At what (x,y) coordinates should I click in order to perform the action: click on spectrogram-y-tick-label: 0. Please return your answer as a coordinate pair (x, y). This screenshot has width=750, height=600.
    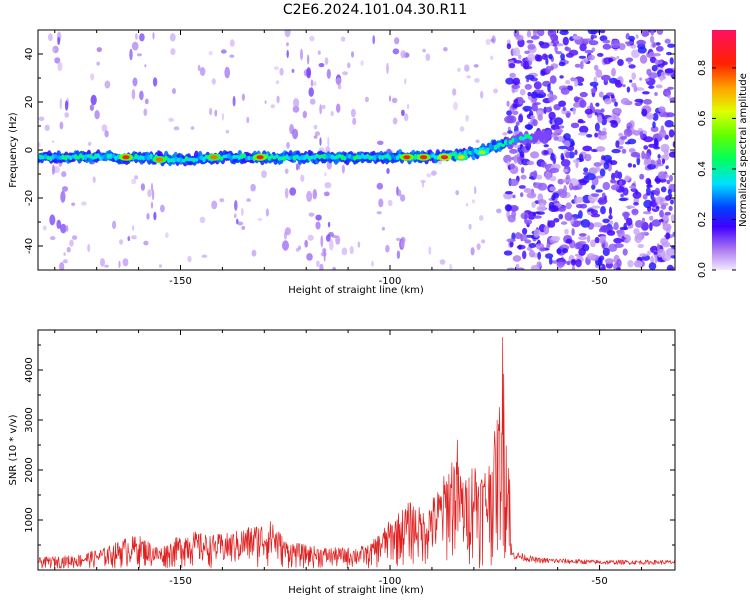
    Looking at the image, I should click on (29, 150).